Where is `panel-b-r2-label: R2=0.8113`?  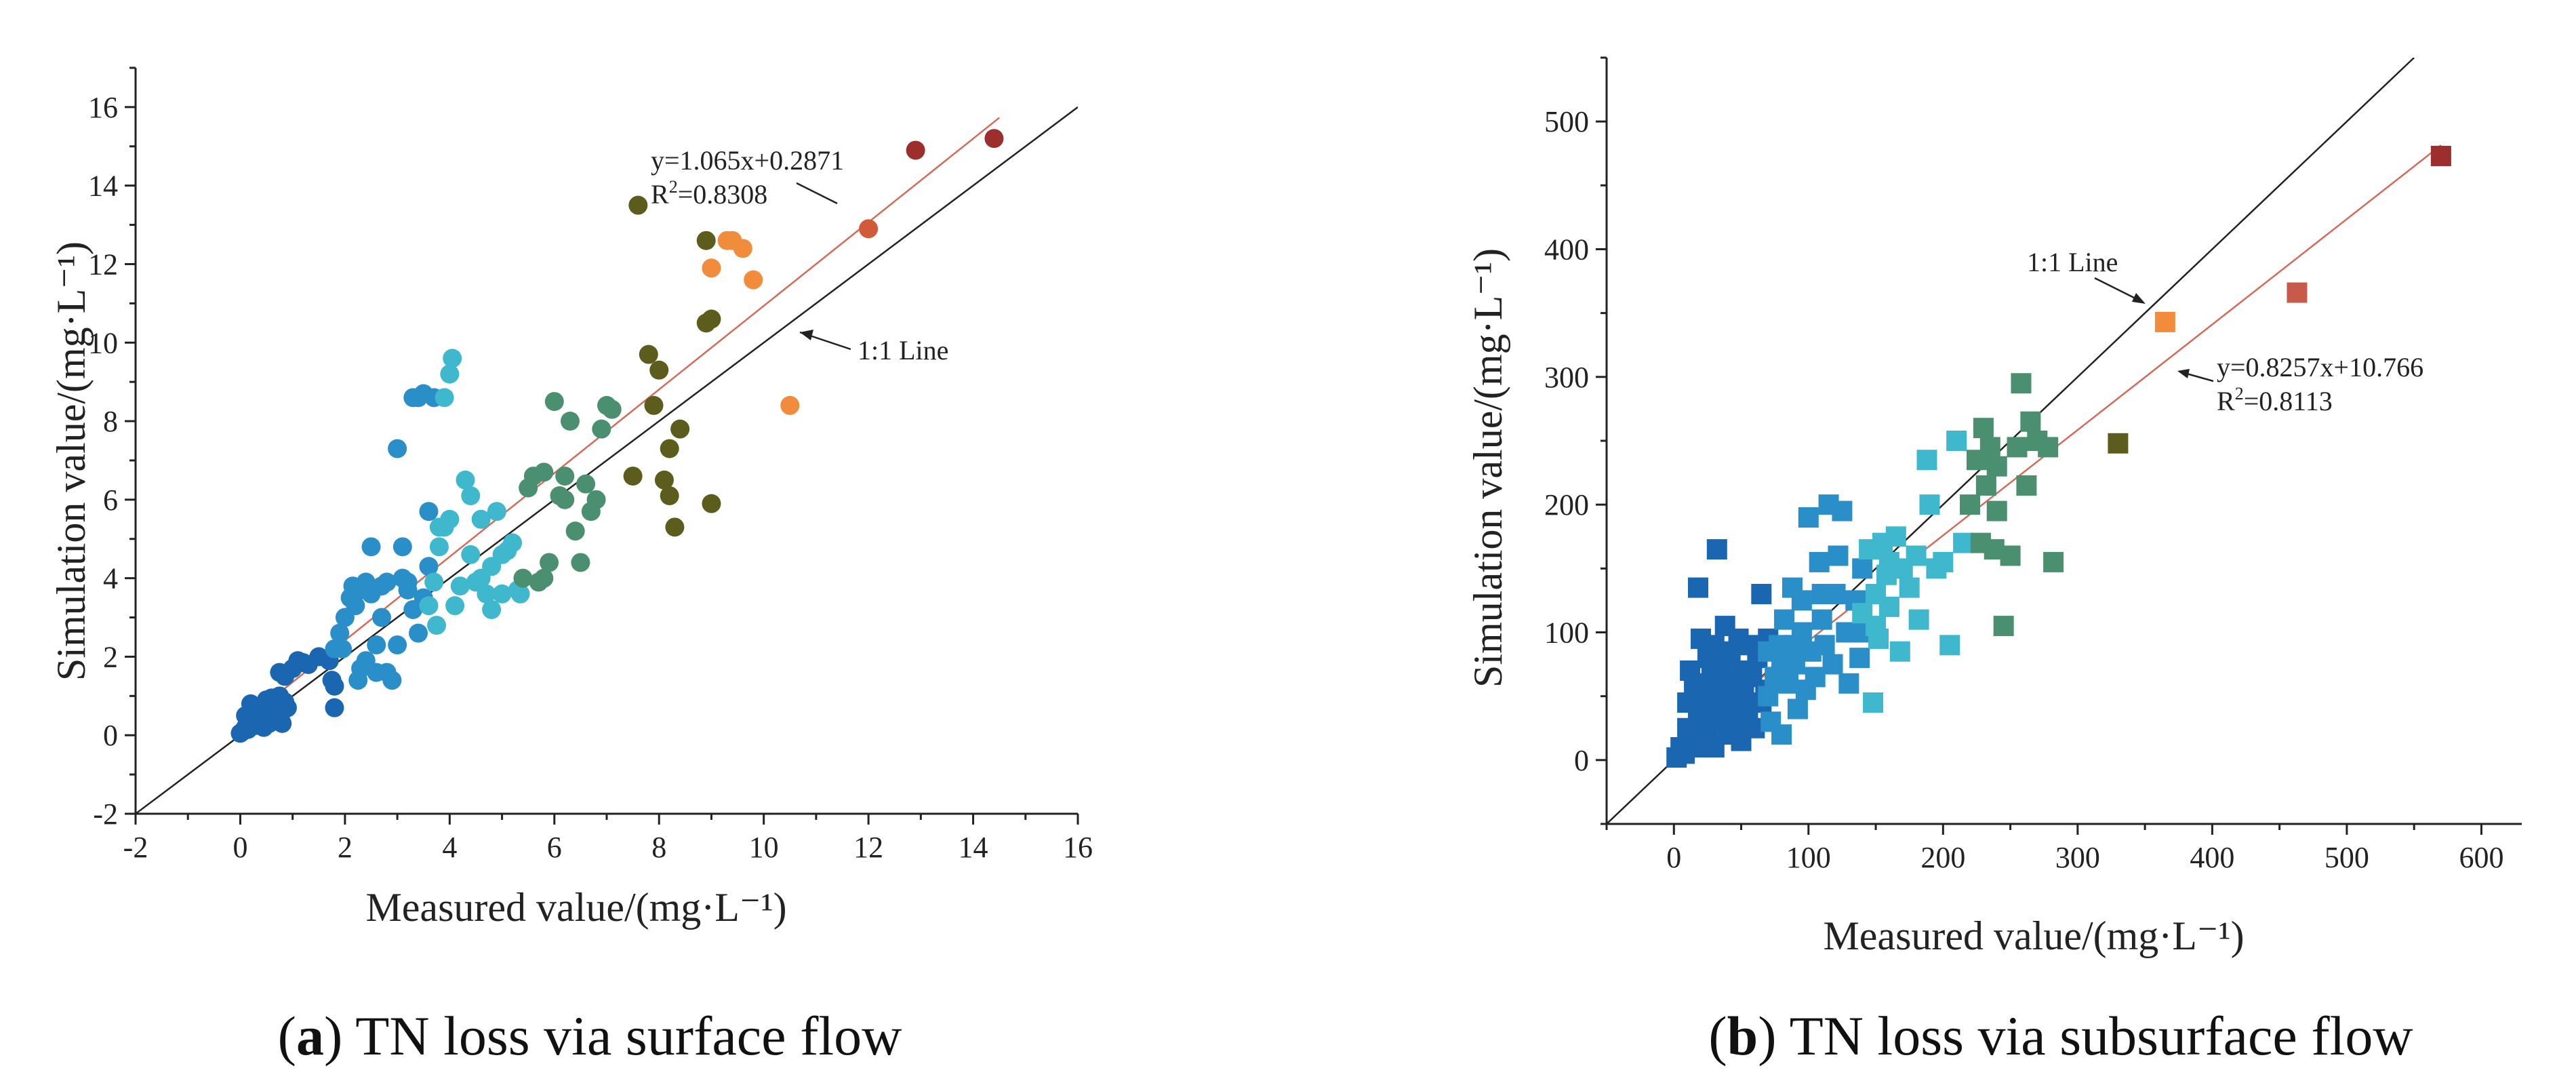
panel-b-r2-label: R2=0.8113 is located at coordinates (2275, 400).